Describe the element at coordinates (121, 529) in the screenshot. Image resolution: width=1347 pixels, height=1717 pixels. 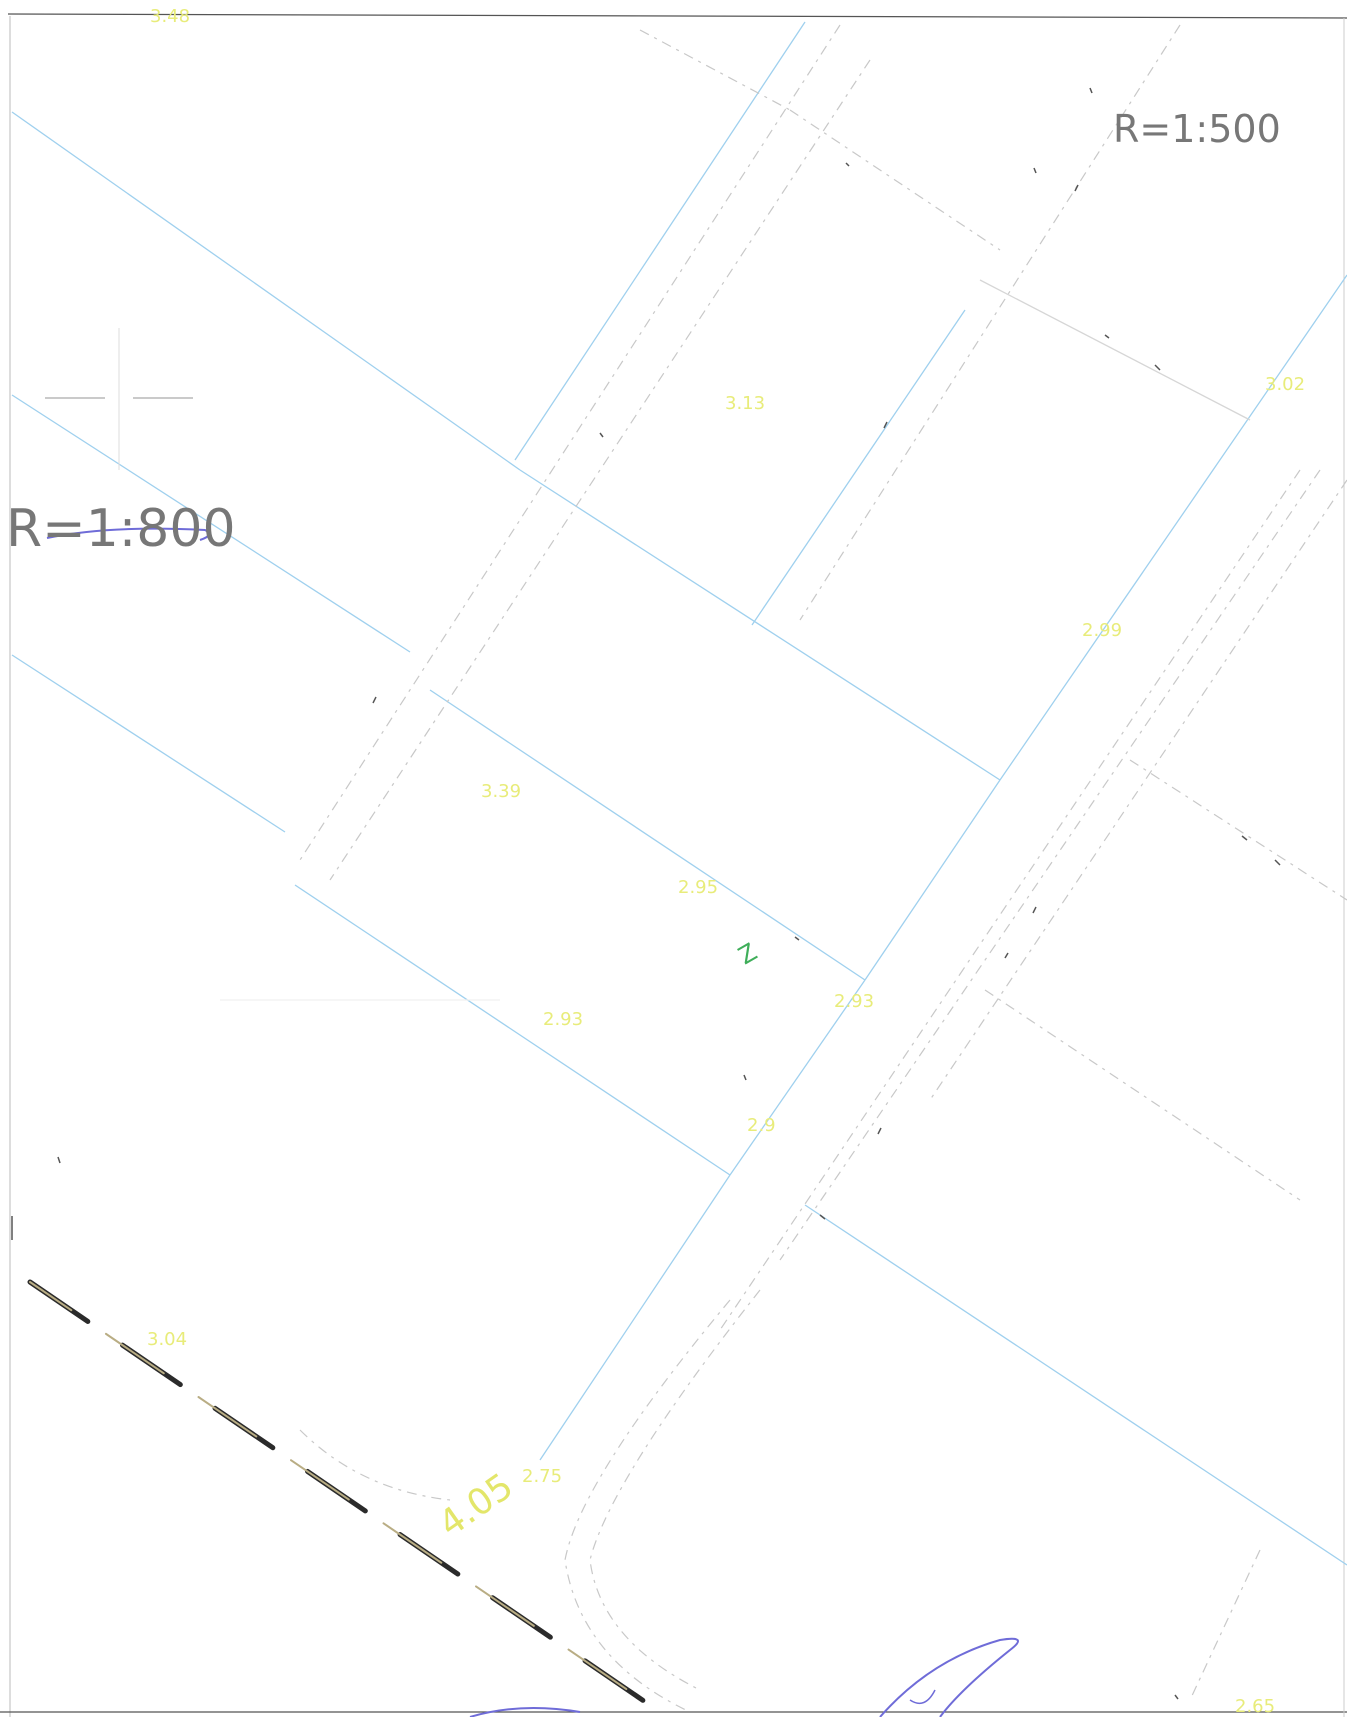
I see `scale-label-left: R=1:800` at that location.